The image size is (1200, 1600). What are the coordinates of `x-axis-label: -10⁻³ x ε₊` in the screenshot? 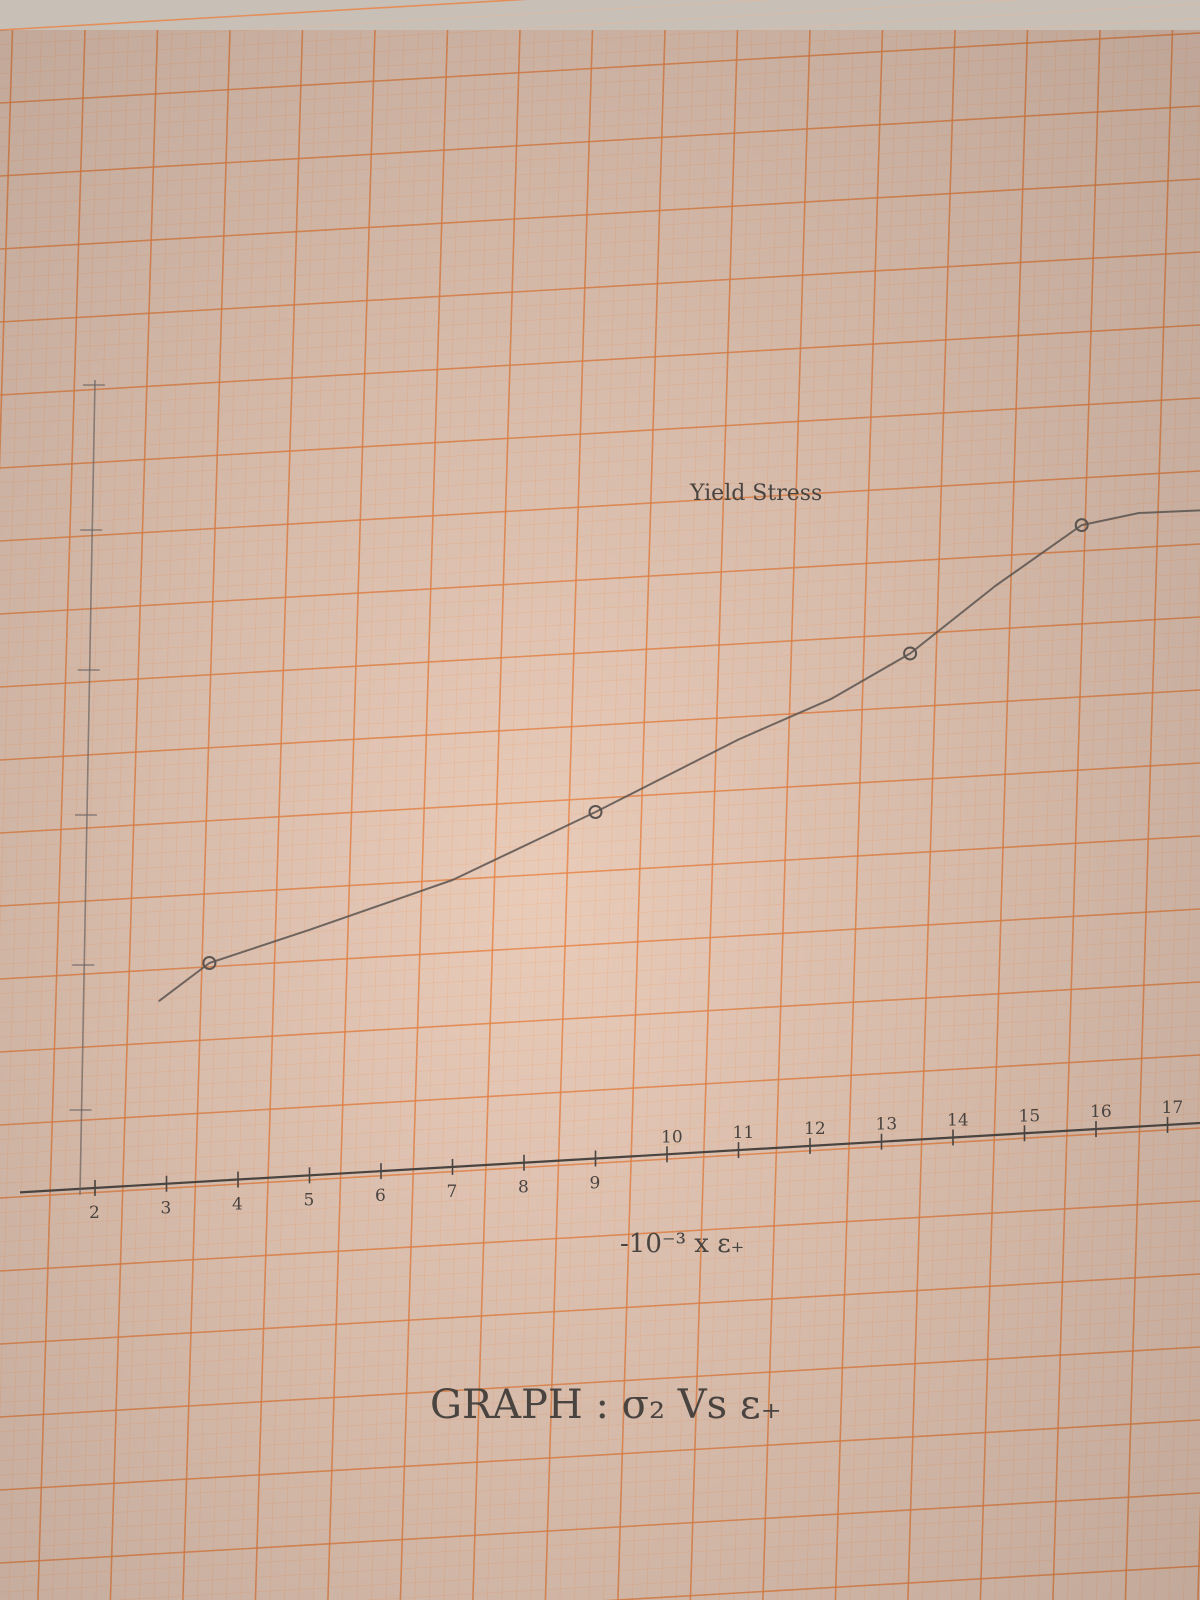 It's located at (682, 1244).